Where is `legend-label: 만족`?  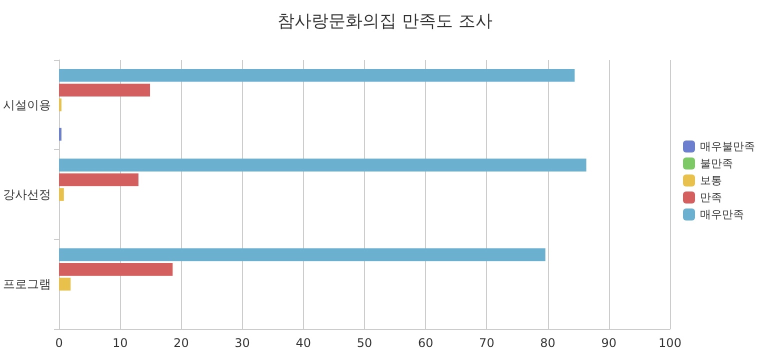 legend-label: 만족 is located at coordinates (711, 197).